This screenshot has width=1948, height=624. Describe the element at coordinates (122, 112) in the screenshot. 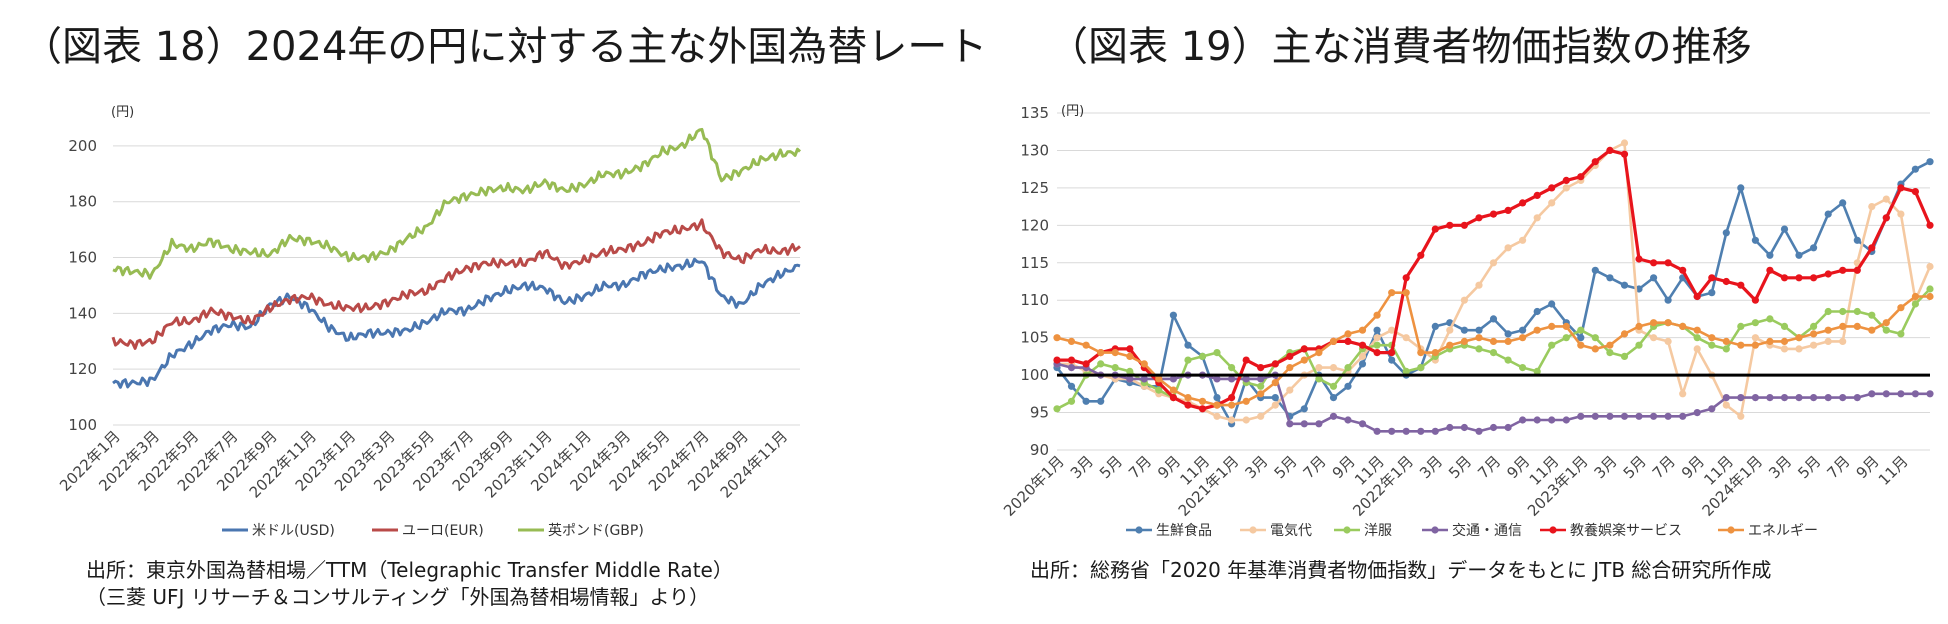

I see `y-axis-unit: (円)` at that location.